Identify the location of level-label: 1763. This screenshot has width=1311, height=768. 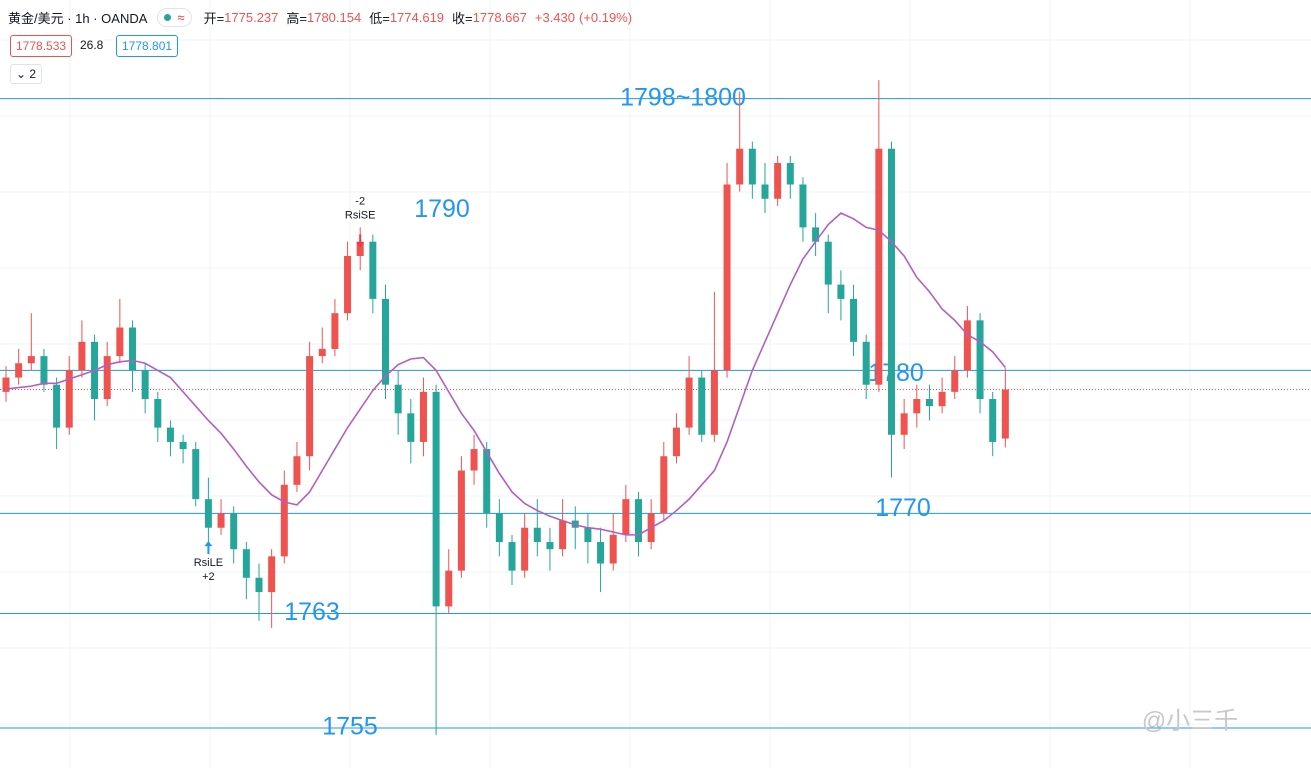
(312, 612).